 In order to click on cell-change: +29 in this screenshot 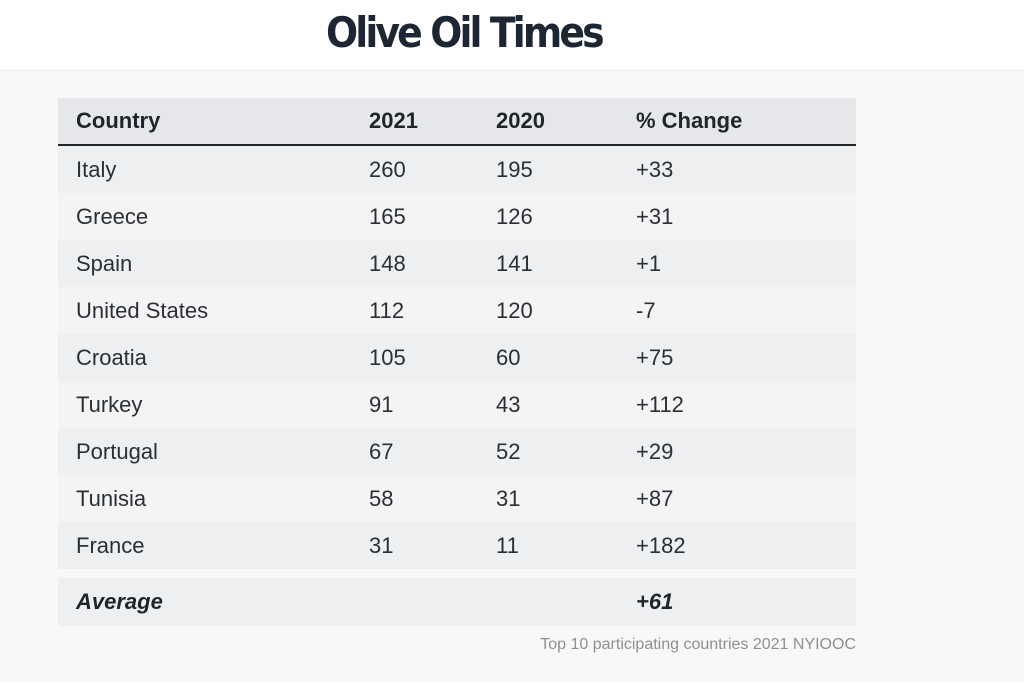, I will do `click(655, 451)`.